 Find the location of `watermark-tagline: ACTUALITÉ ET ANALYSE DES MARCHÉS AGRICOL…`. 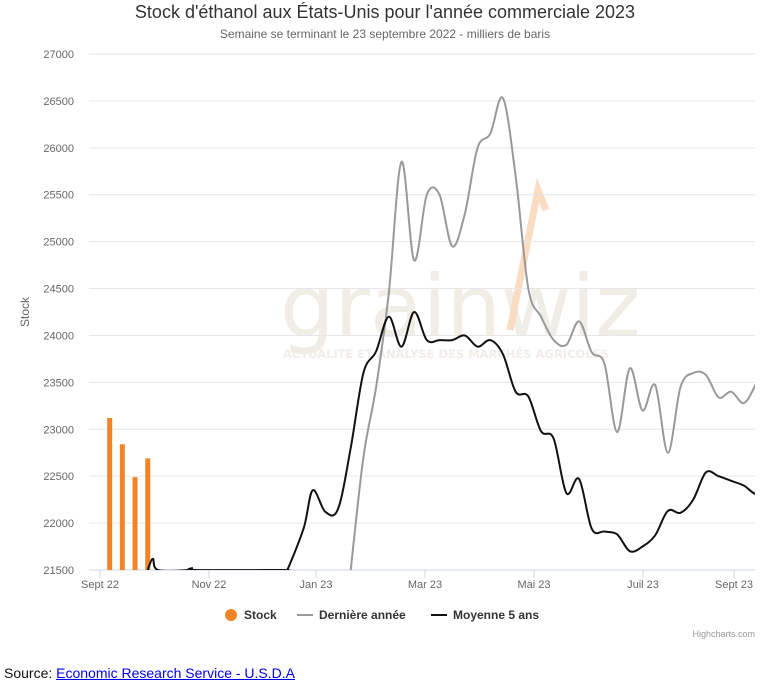

watermark-tagline: ACTUALITÉ ET ANALYSE DES MARCHÉS AGRICOL… is located at coordinates (446, 353).